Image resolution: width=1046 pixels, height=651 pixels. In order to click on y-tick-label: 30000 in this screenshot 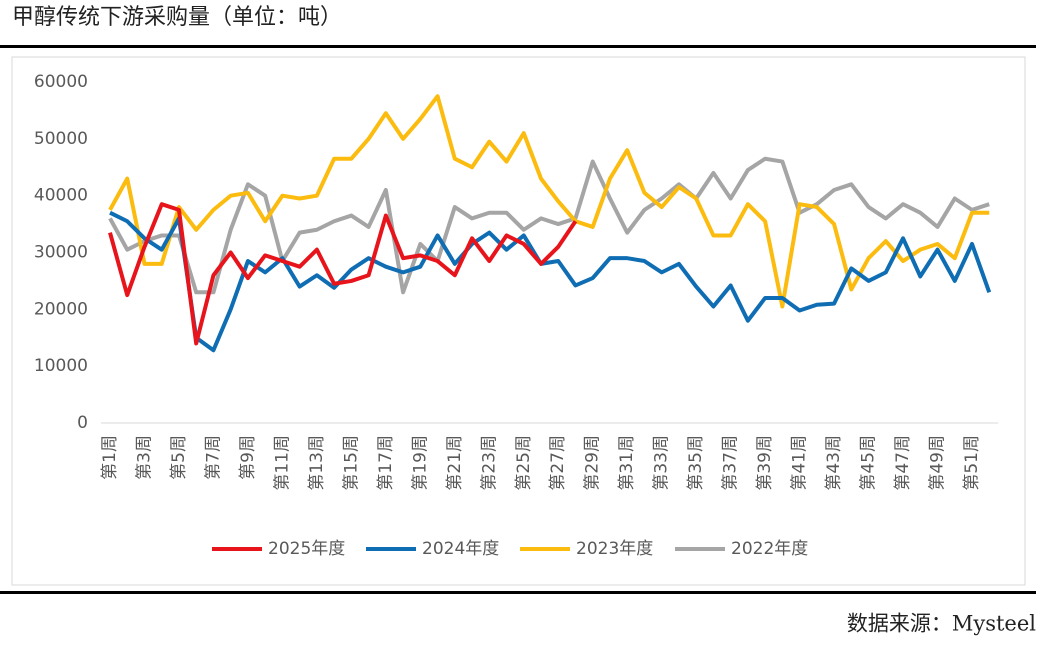, I will do `click(61, 253)`.